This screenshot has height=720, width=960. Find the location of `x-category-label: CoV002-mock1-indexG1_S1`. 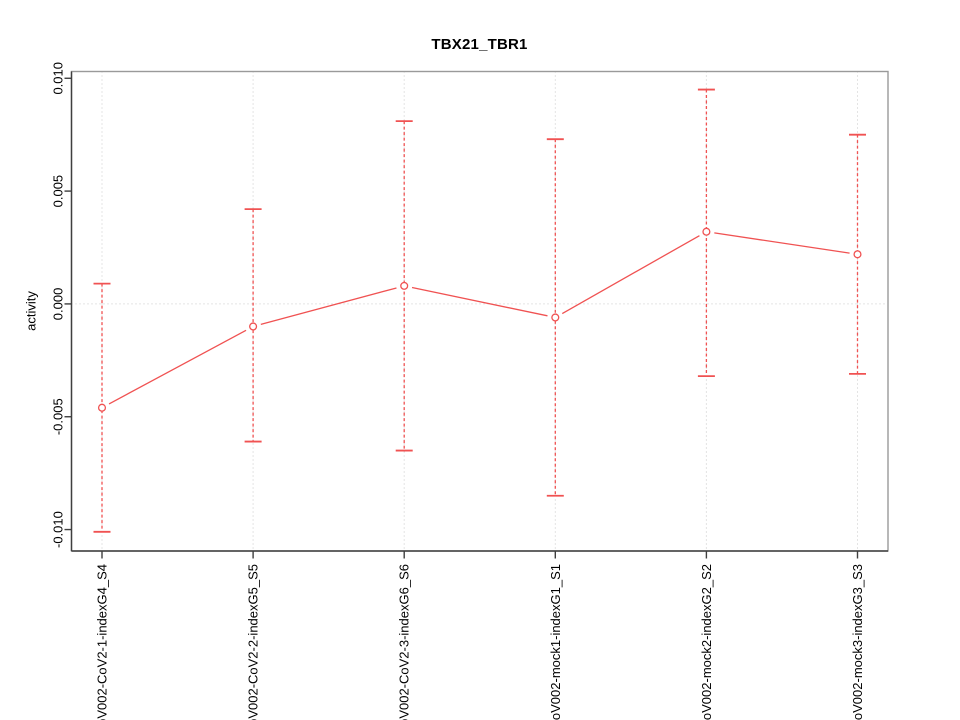

x-category-label: CoV002-mock1-indexG1_S1 is located at coordinates (555, 642).